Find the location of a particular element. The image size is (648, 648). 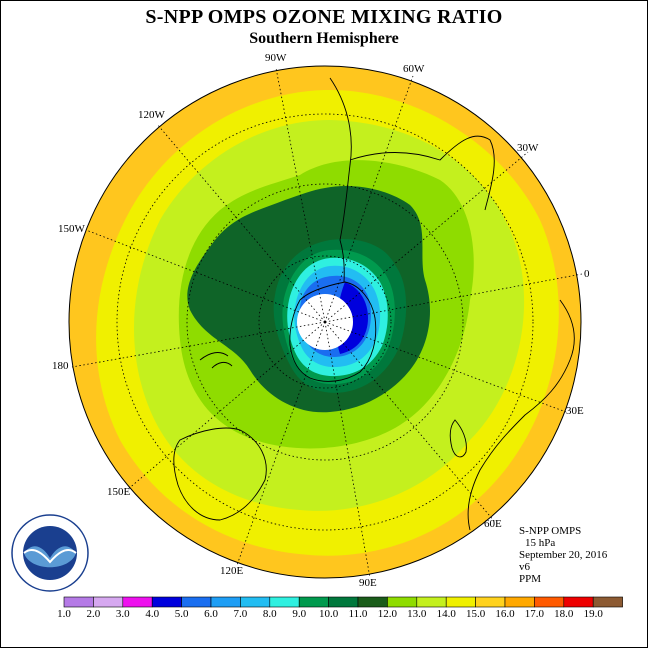

colorbar-tick-label: 10.0 is located at coordinates (328, 614).